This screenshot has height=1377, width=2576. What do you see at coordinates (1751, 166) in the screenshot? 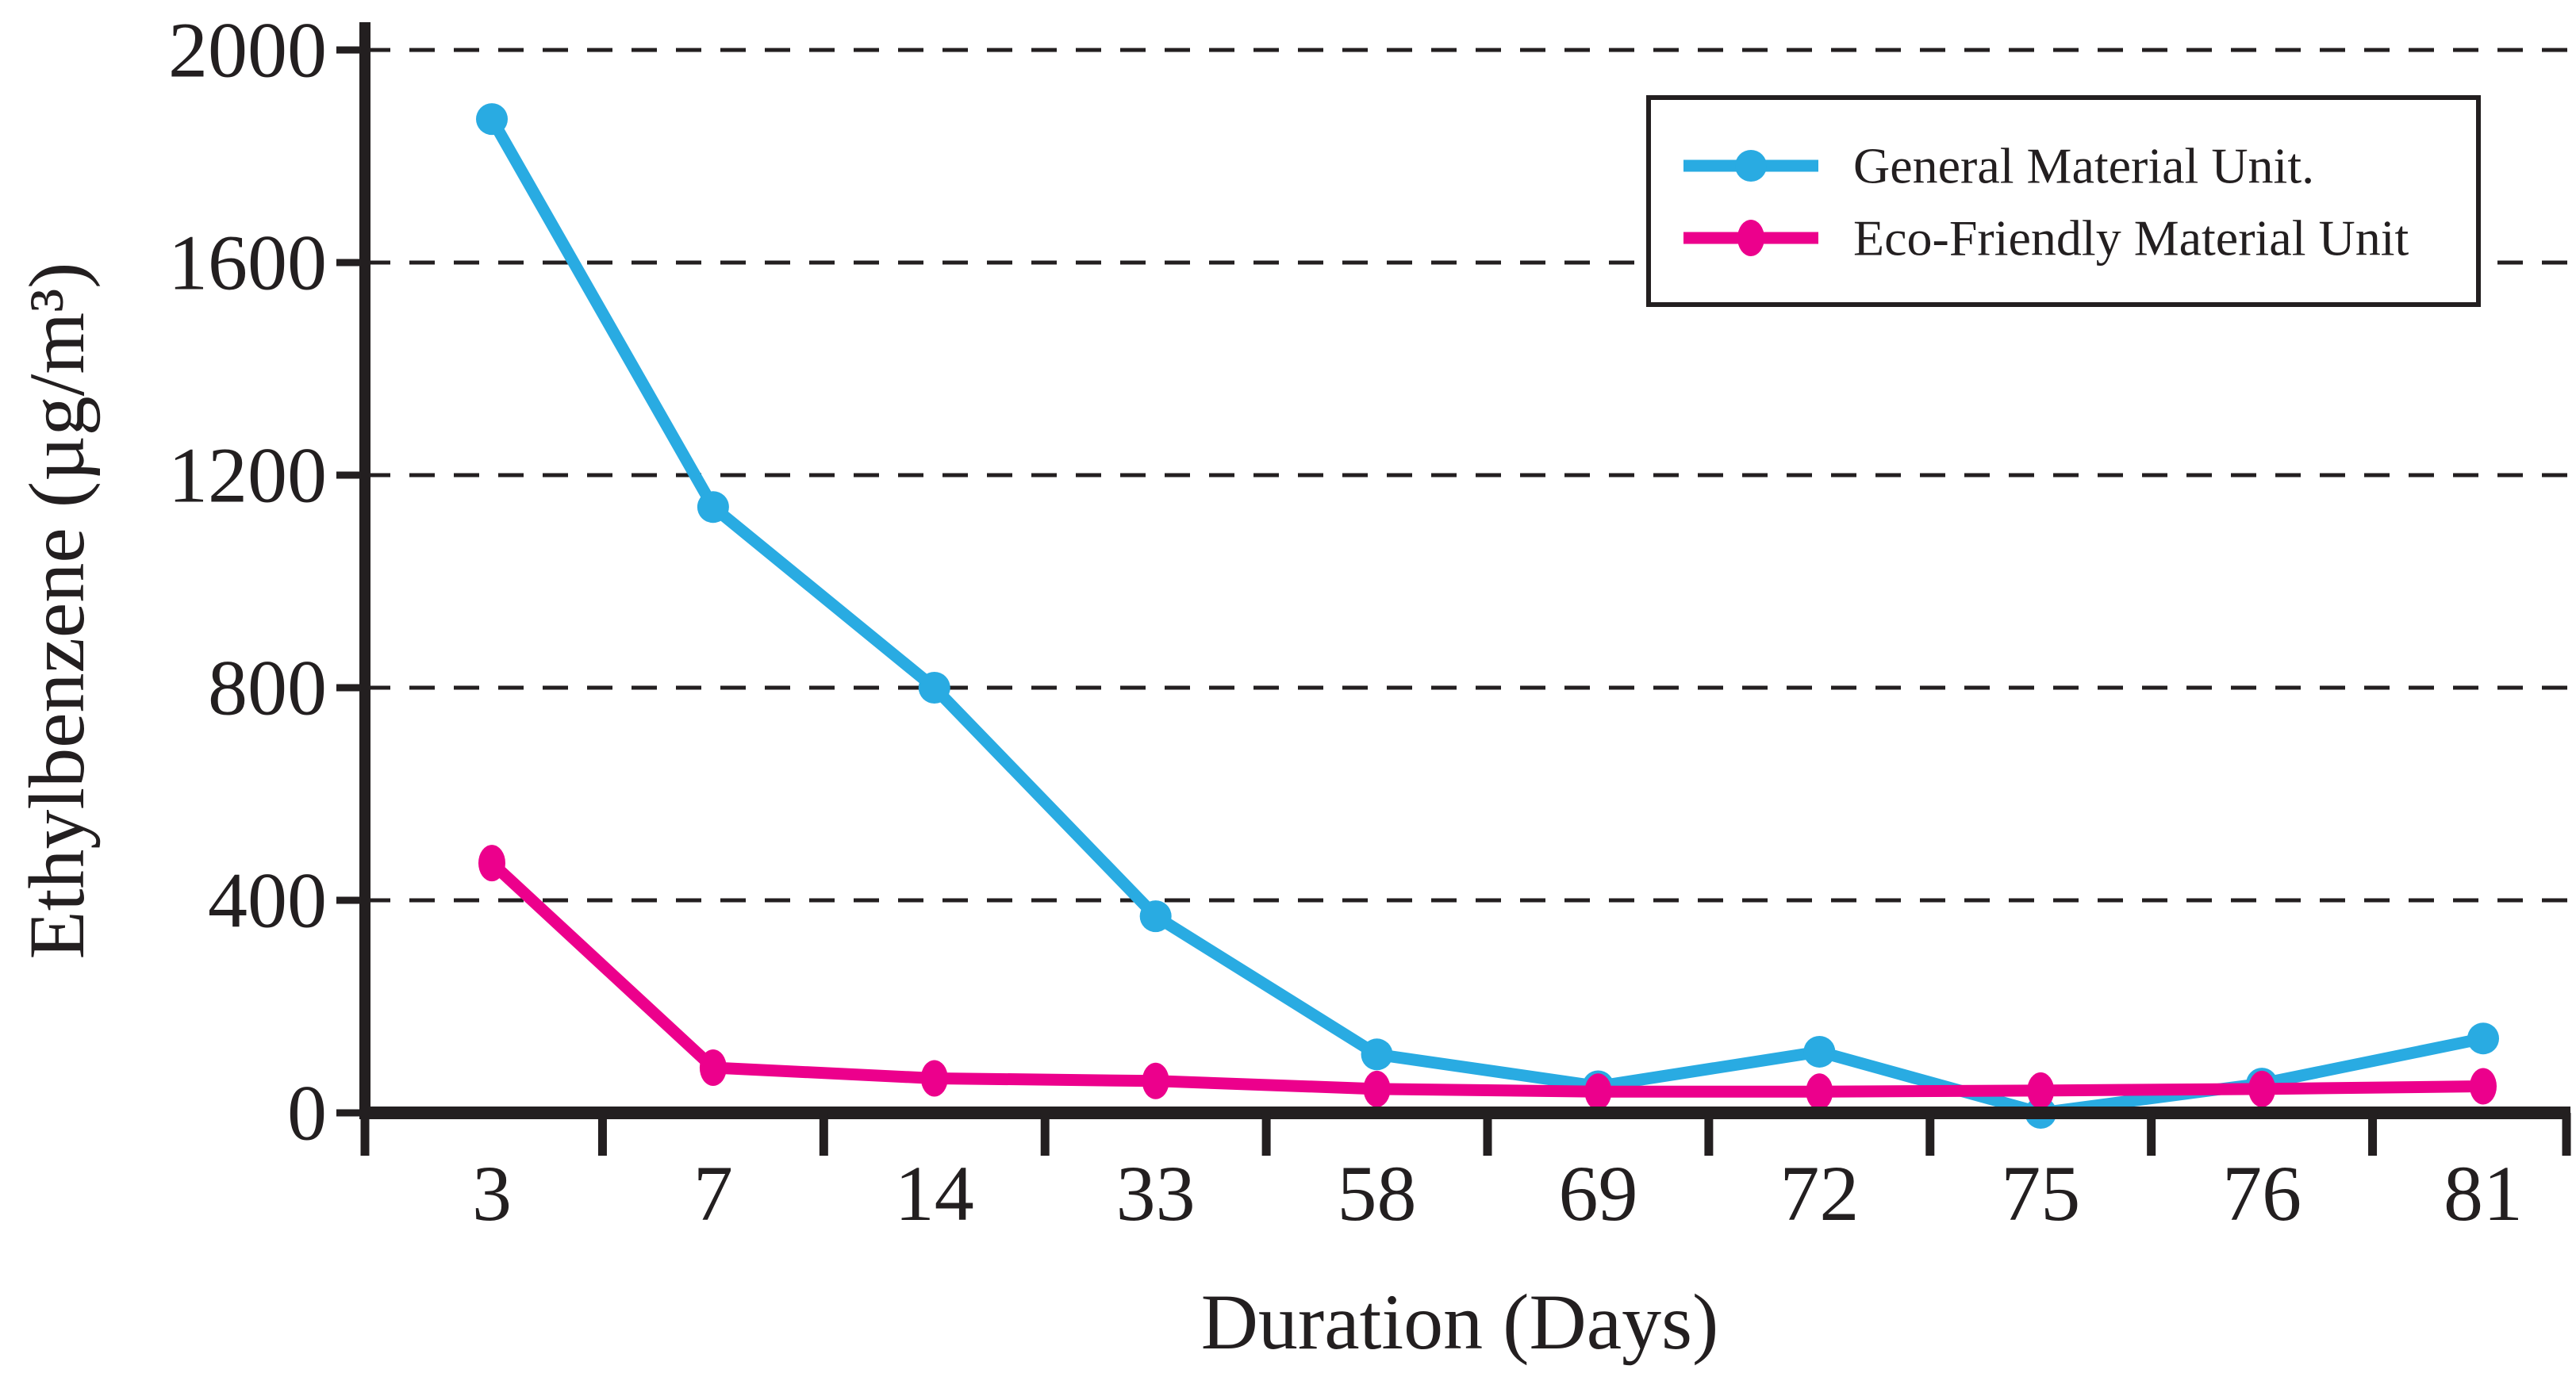
I see `legend-marker-general` at bounding box center [1751, 166].